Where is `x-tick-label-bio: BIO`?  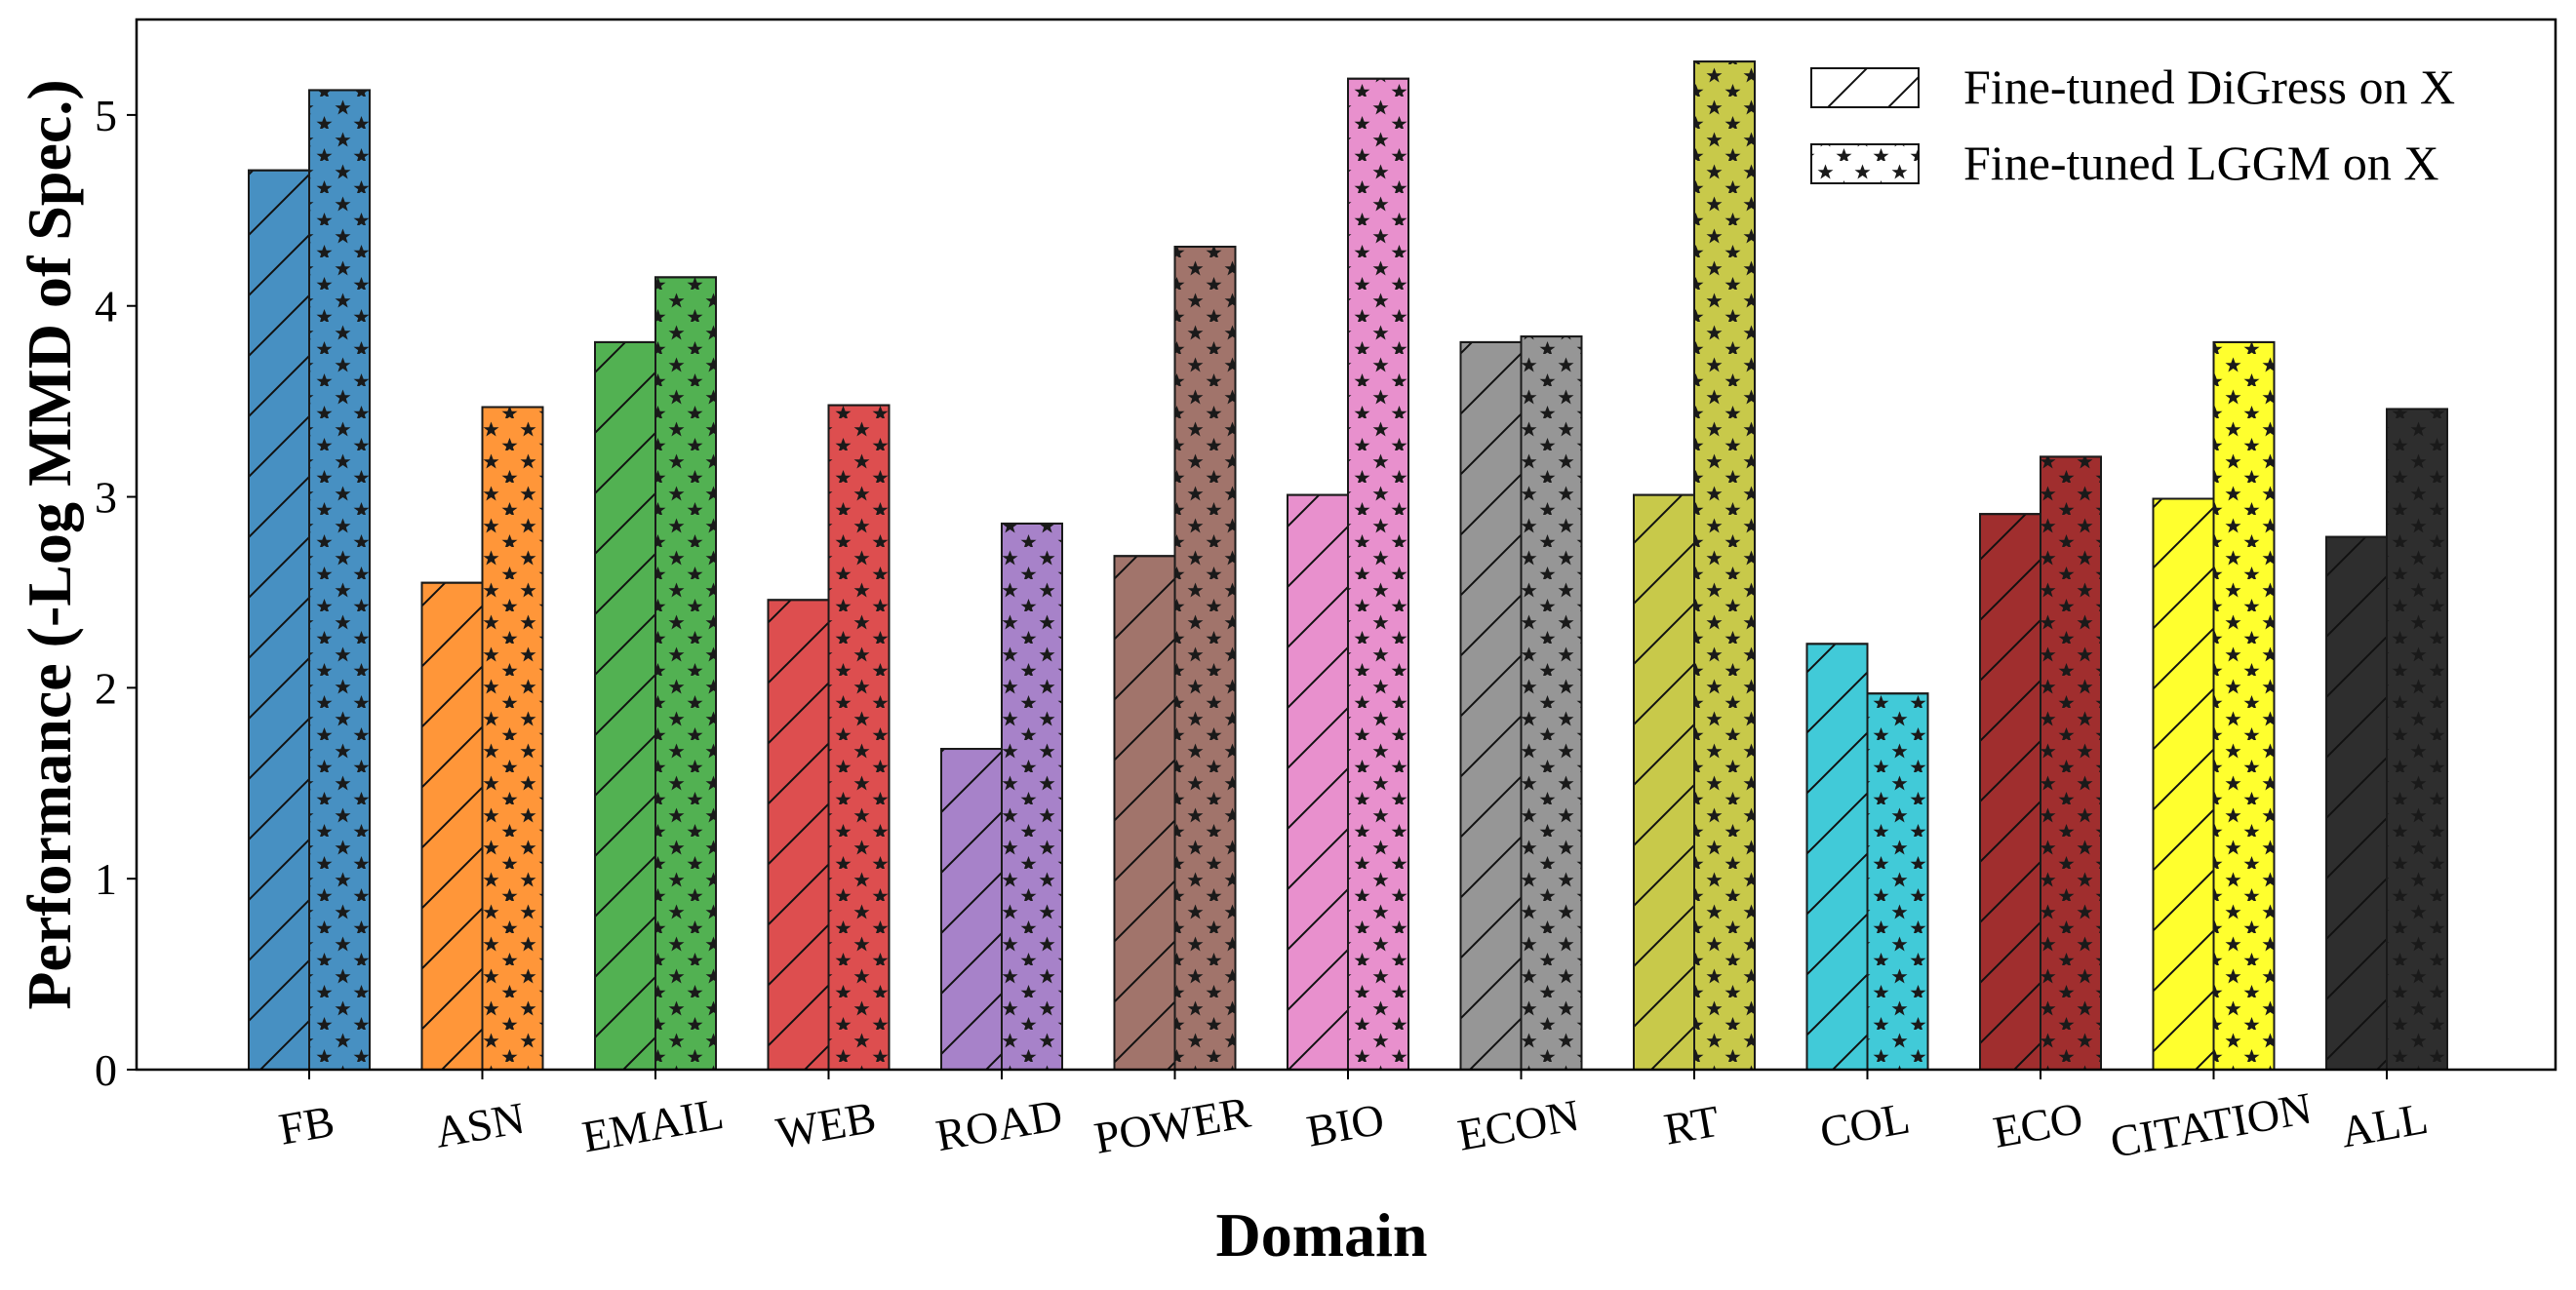
x-tick-label-bio: BIO is located at coordinates (1345, 1125).